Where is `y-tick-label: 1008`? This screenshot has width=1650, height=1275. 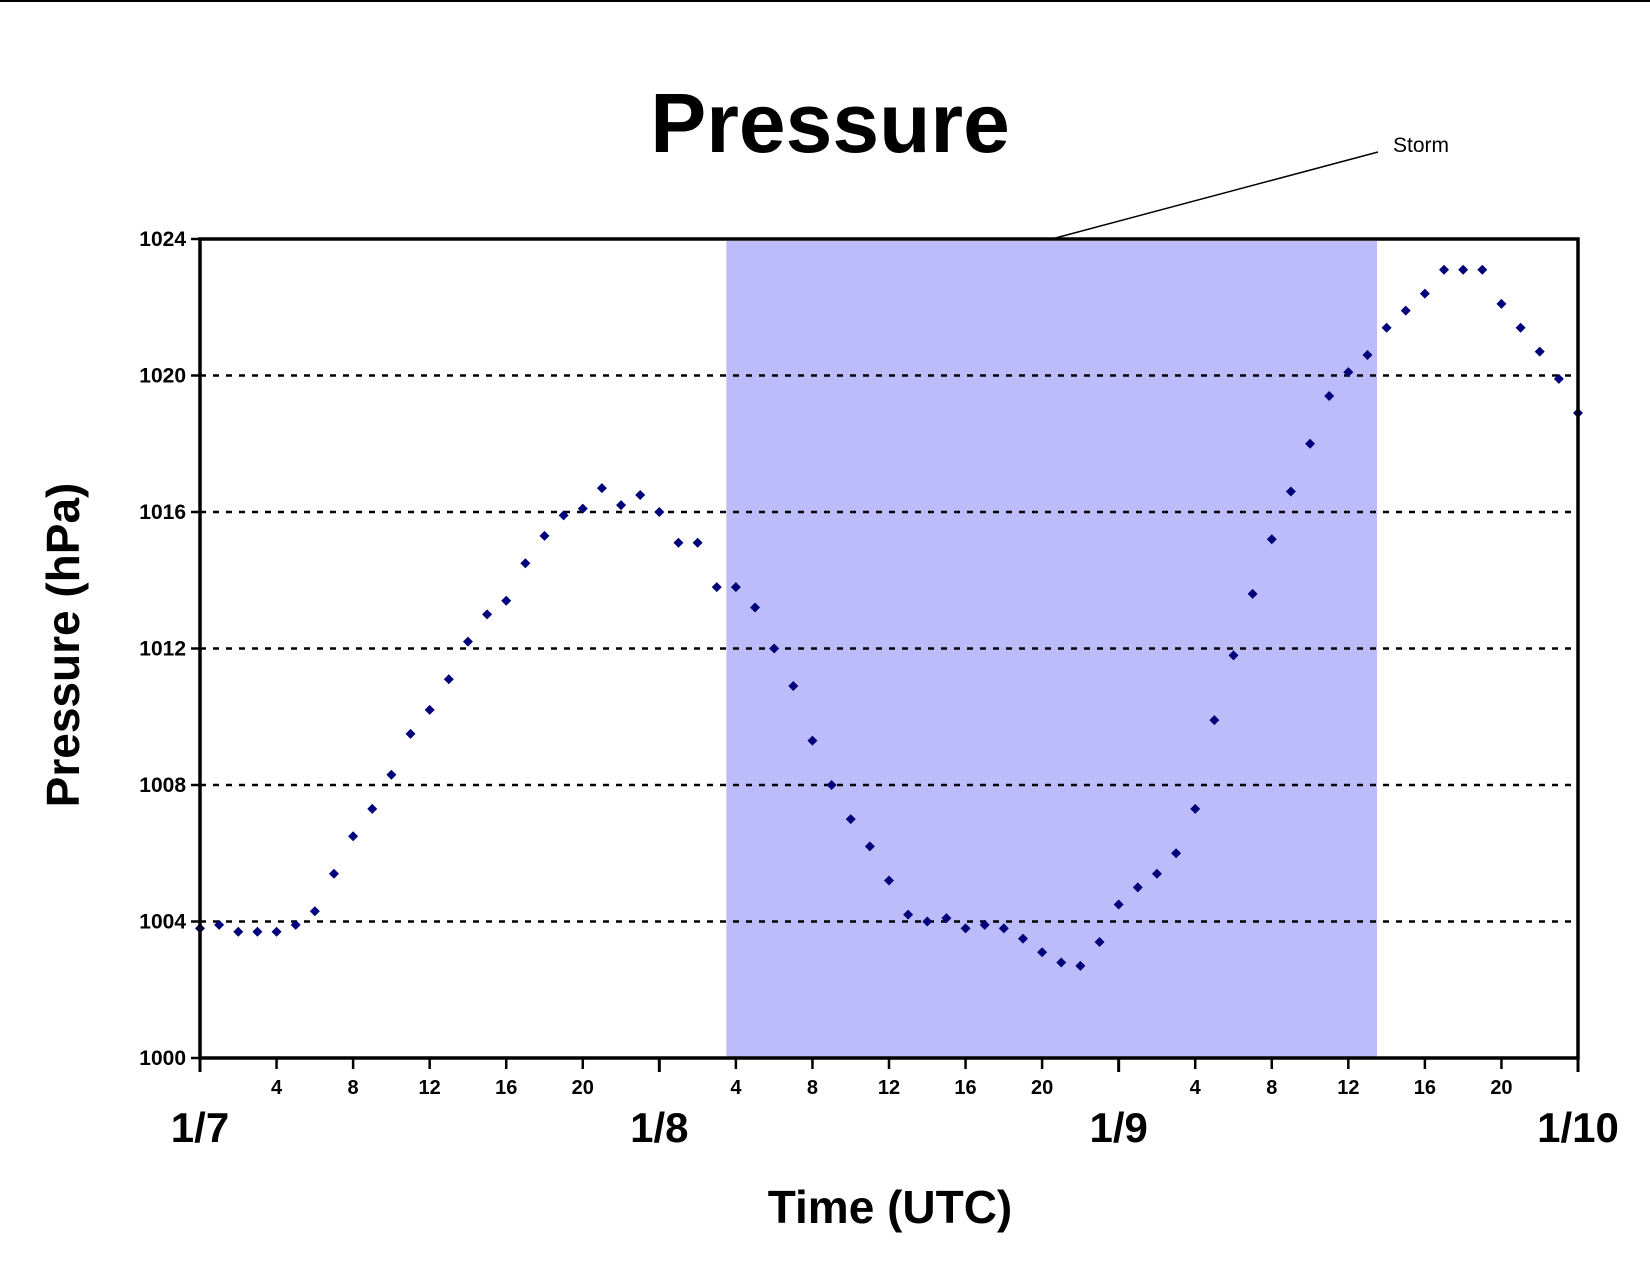
y-tick-label: 1008 is located at coordinates (162, 785).